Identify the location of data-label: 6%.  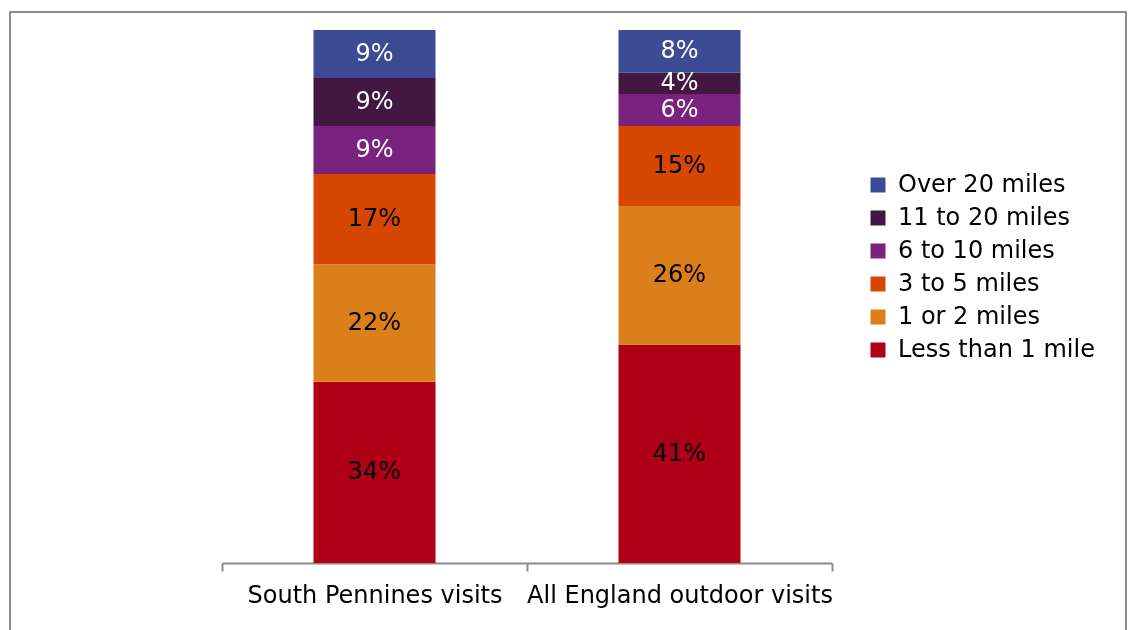
(679, 108).